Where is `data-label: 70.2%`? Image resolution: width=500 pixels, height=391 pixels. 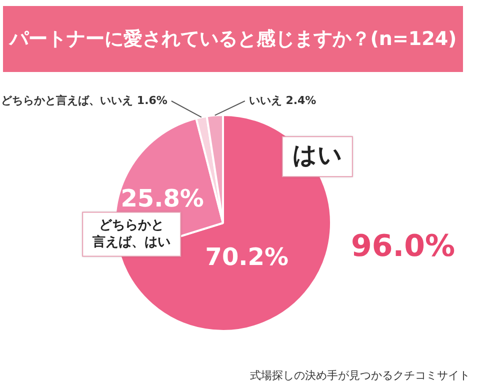 data-label: 70.2% is located at coordinates (247, 257).